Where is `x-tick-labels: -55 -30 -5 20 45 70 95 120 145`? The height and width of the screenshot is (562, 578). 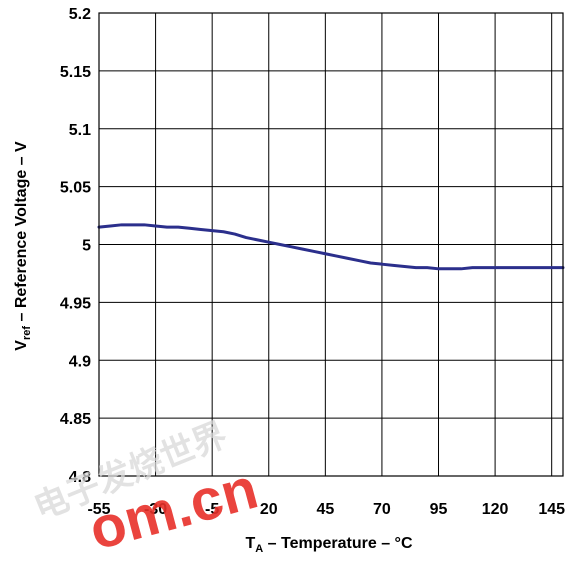 x-tick-labels: -55 -30 -5 20 45 70 95 120 145 is located at coordinates (326, 509).